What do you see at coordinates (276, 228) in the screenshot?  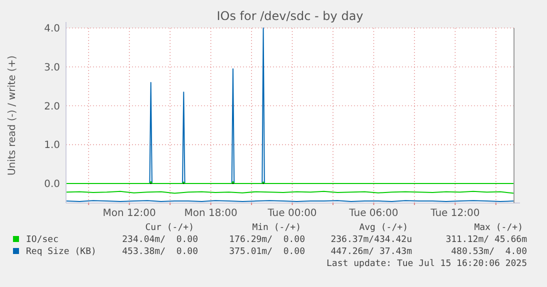 I see `text: Min (-/+)` at bounding box center [276, 228].